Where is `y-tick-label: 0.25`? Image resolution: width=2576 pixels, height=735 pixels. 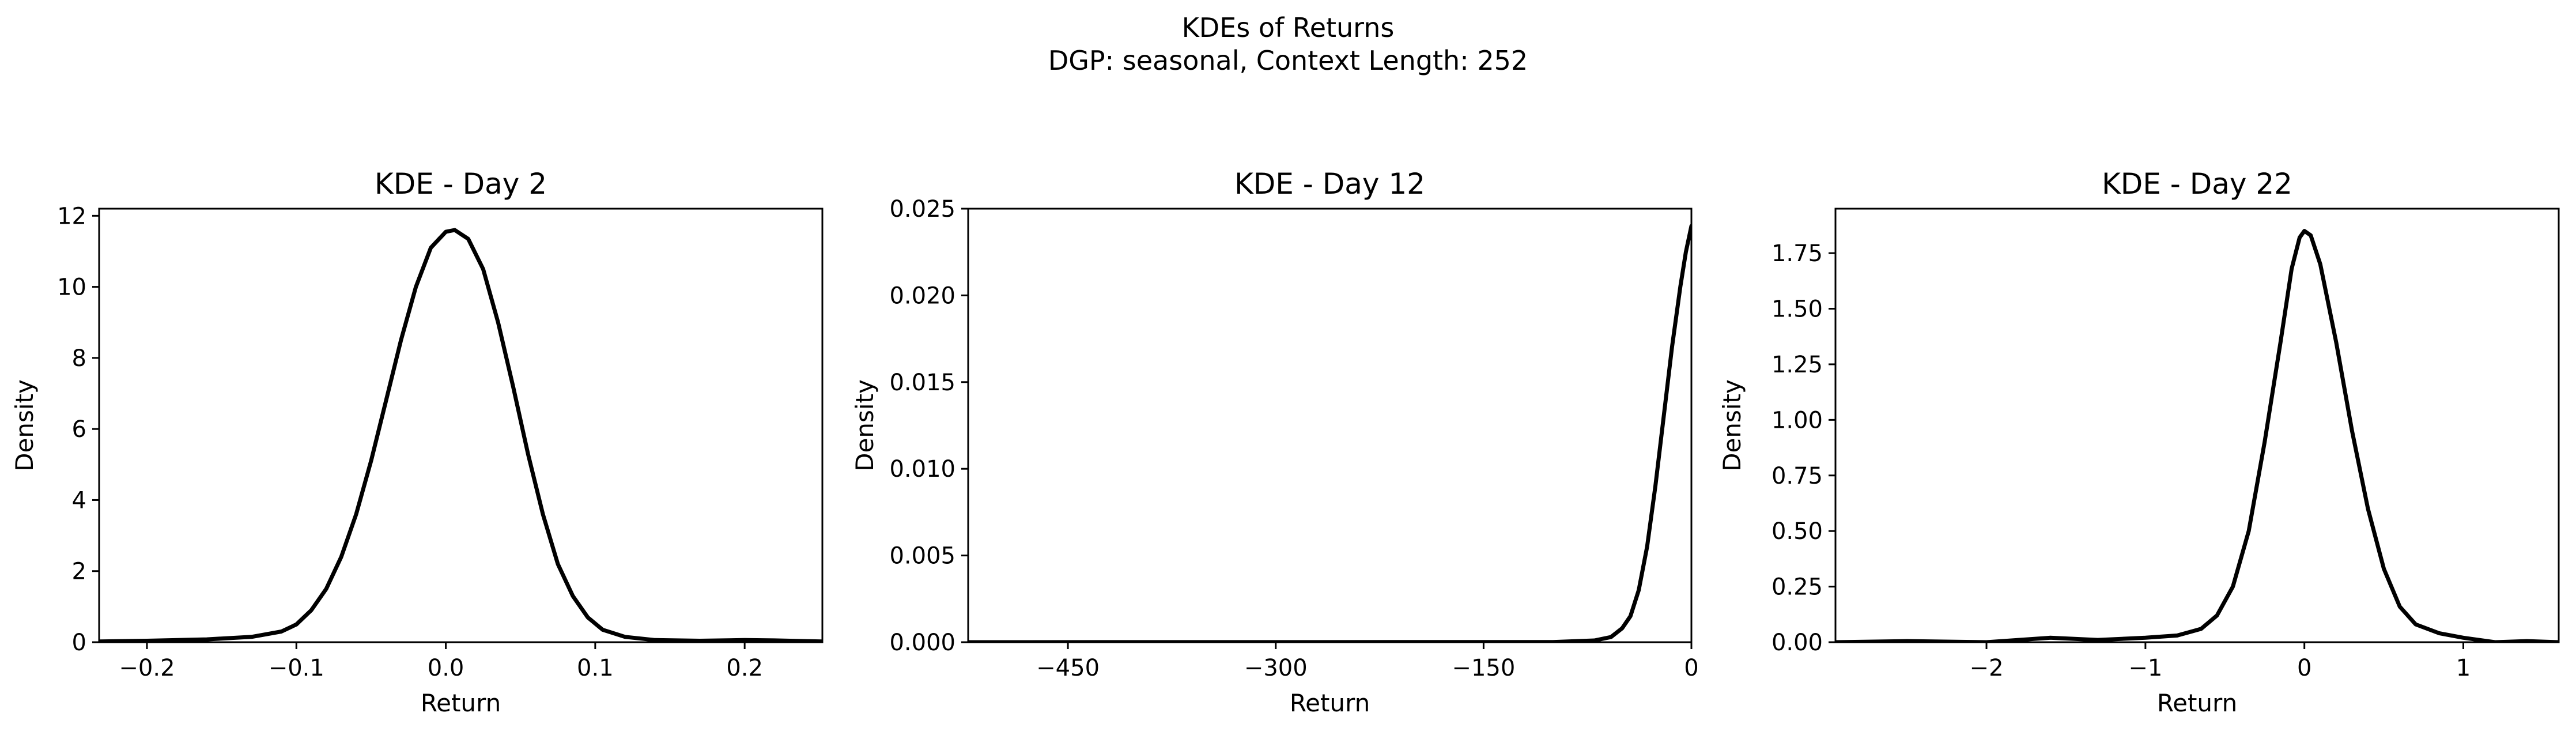 y-tick-label: 0.25 is located at coordinates (1797, 587).